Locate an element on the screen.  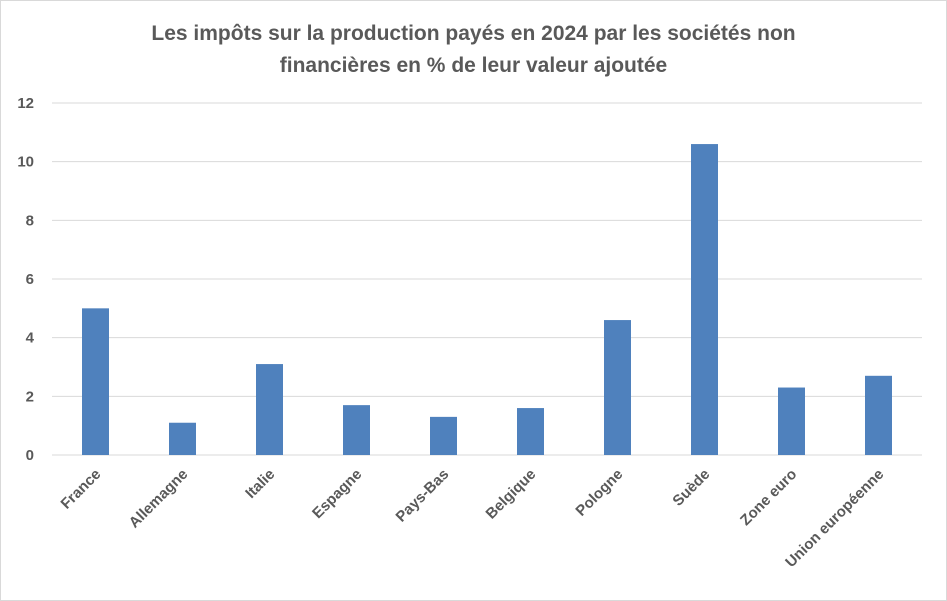
x-tick-label: Zone euro is located at coordinates (768, 497).